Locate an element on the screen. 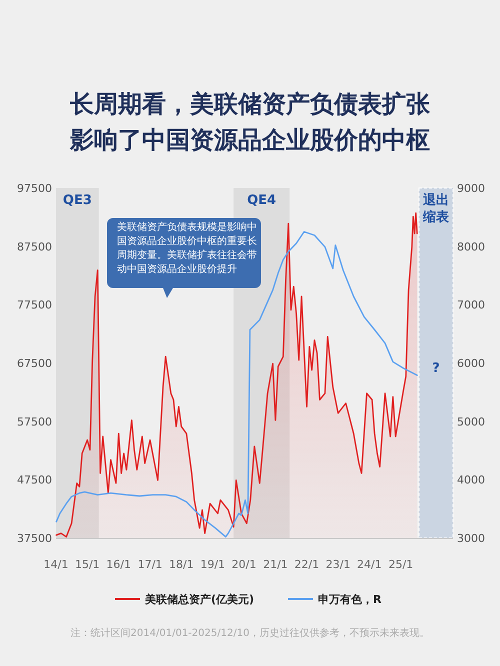 Image resolution: width=500 pixels, height=666 pixels. x-tick-label: 21/1 is located at coordinates (275, 564).